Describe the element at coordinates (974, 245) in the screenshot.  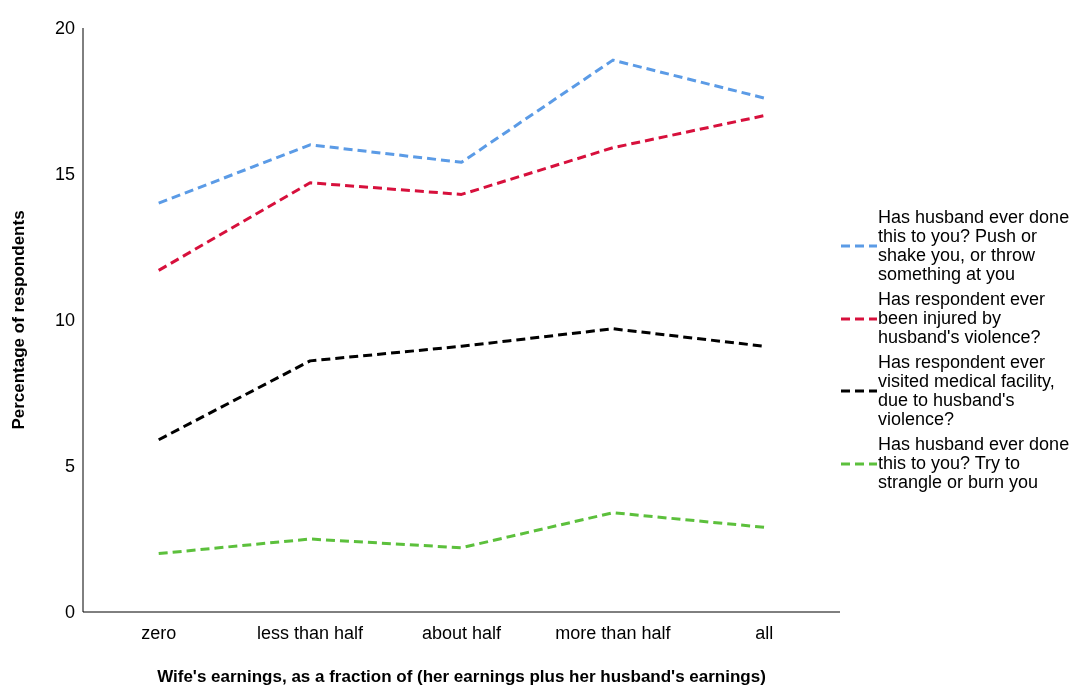
I see `legend-label: Has husband ever done this to you? Push or shake you, or throw something at you` at that location.